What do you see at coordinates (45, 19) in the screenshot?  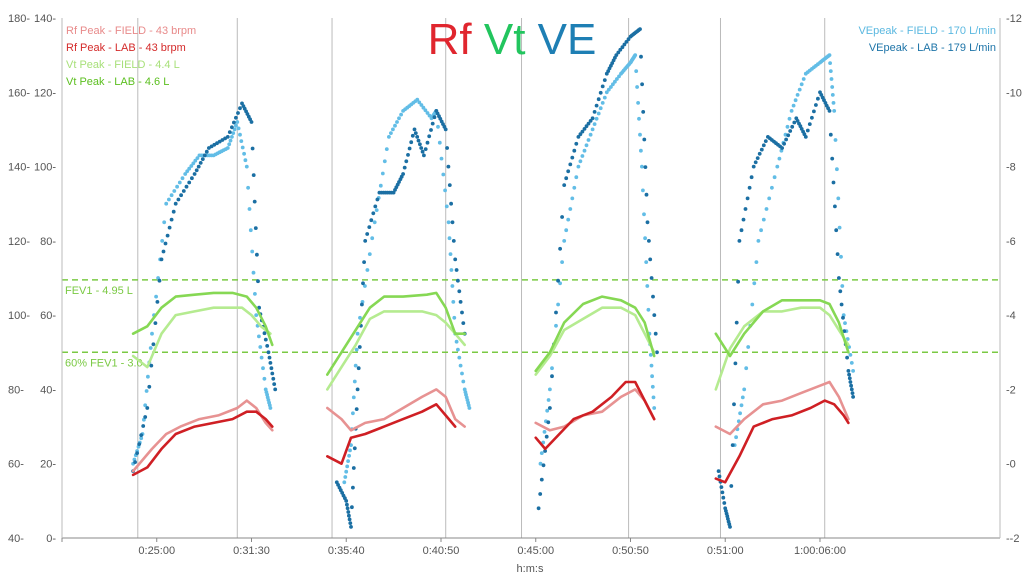 I see `ve-axis-tick-label: 140-` at bounding box center [45, 19].